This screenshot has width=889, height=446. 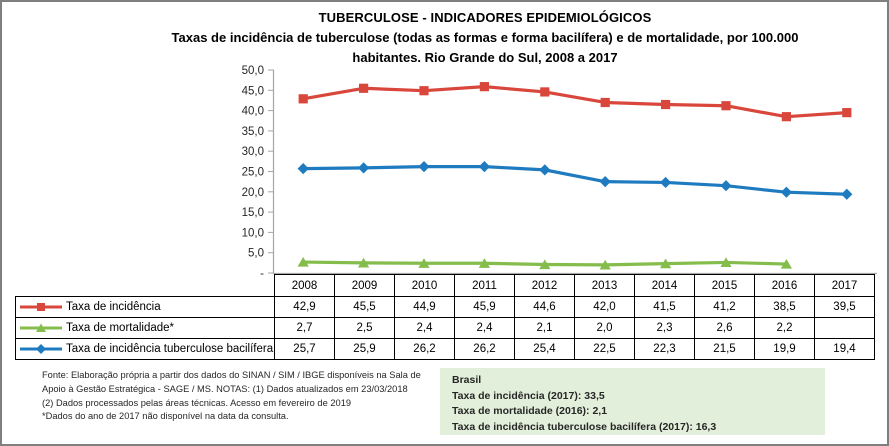 What do you see at coordinates (844, 285) in the screenshot?
I see `year-header-cell: 2017` at bounding box center [844, 285].